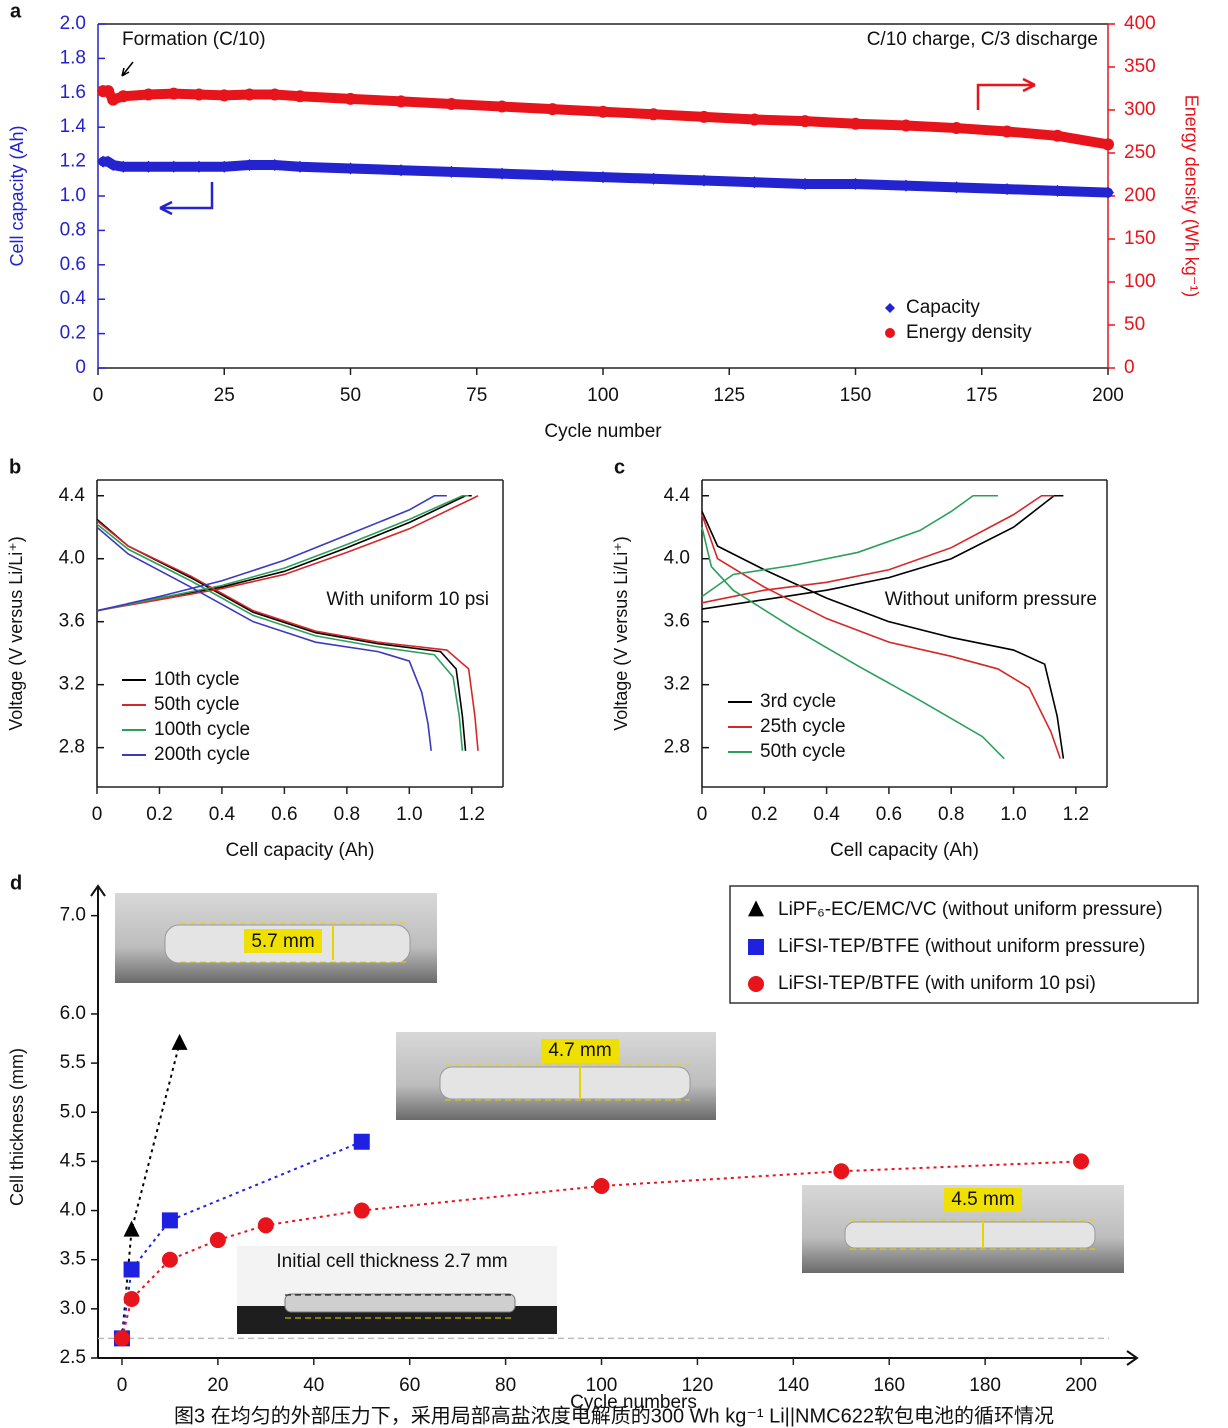  Describe the element at coordinates (16, 11) in the screenshot. I see `panel-letter: a` at that location.